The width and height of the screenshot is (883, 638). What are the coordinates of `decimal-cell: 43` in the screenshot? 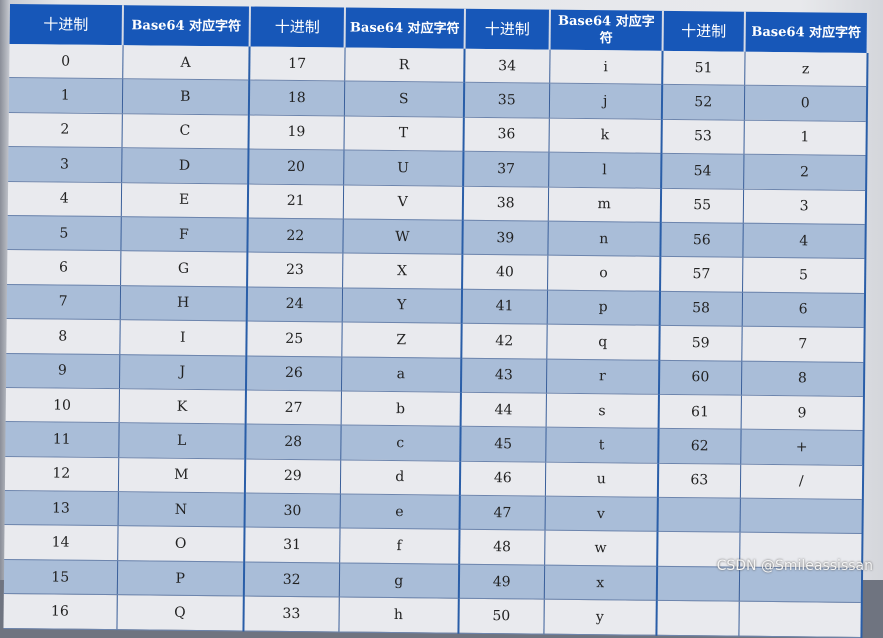 It's located at (503, 375).